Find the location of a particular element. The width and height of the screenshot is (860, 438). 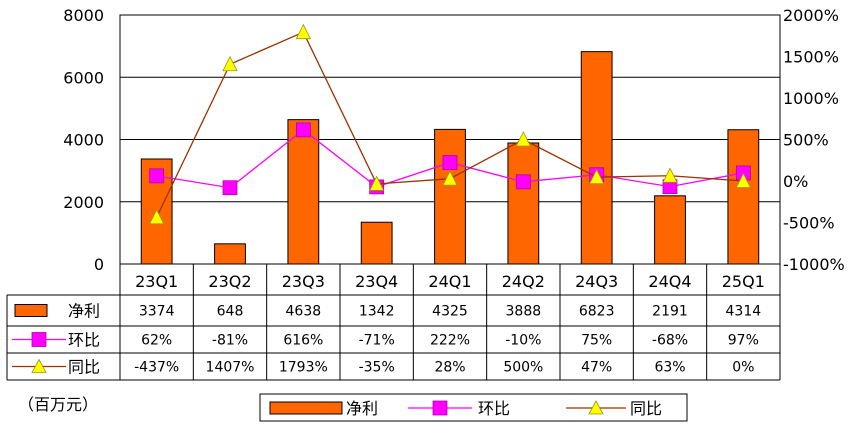

data-label: -81% is located at coordinates (230, 341).